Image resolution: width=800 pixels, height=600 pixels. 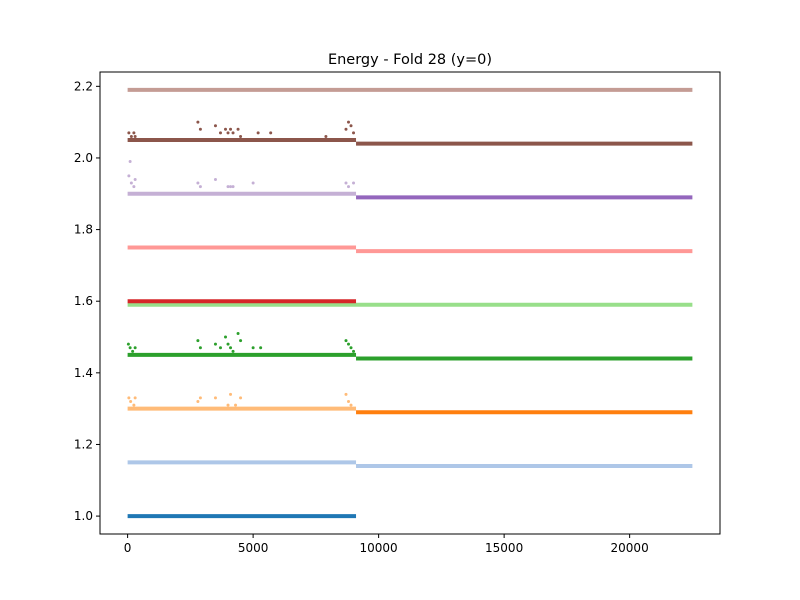 What do you see at coordinates (379, 548) in the screenshot?
I see `x-tick-label: 10000` at bounding box center [379, 548].